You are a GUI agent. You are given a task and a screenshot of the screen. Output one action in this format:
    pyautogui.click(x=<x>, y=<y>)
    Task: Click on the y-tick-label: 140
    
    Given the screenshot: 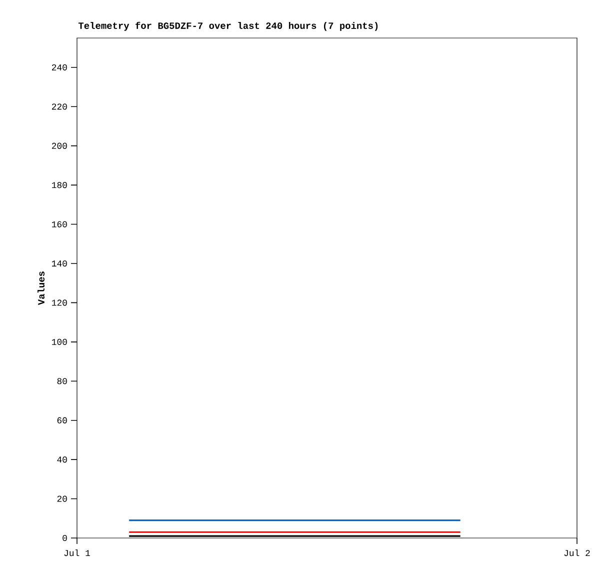 What is the action you would take?
    pyautogui.click(x=59, y=263)
    